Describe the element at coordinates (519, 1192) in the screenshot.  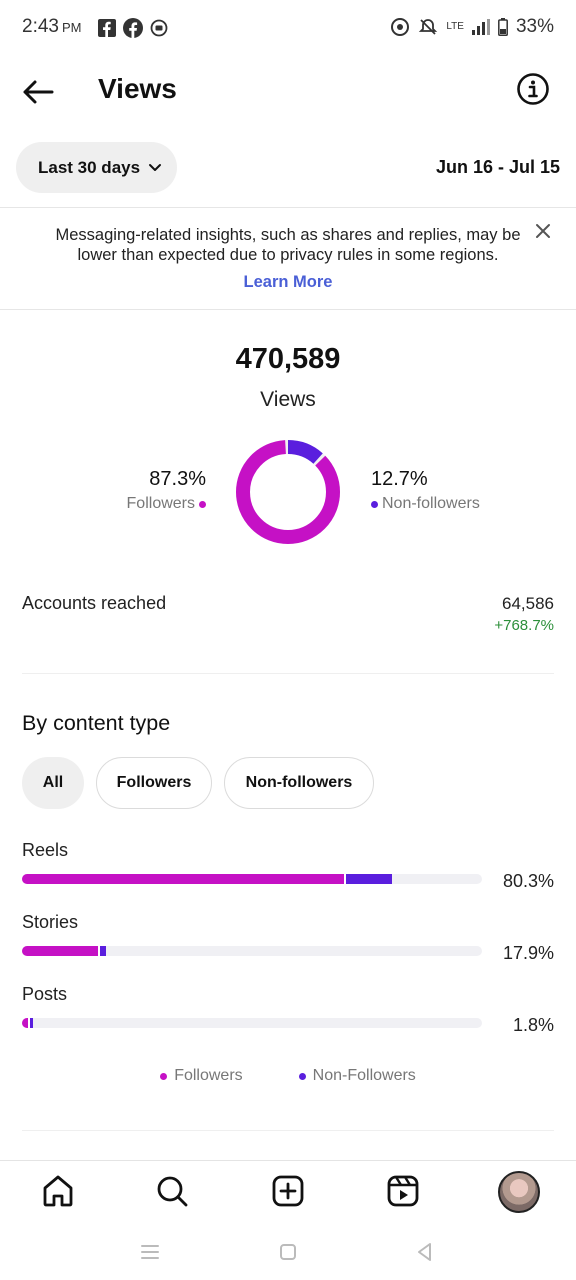
I see `profile-avatar` at that location.